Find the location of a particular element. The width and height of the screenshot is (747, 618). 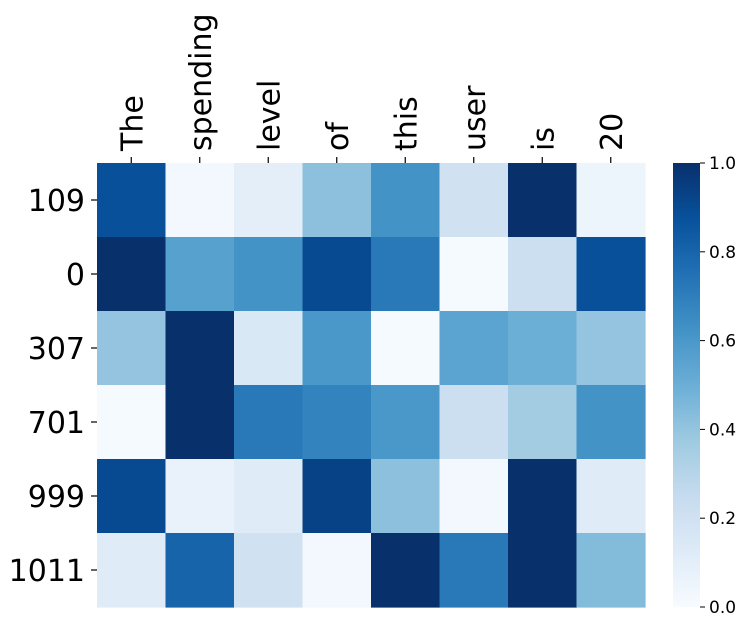

x-tick-label-4: this is located at coordinates (406, 123).